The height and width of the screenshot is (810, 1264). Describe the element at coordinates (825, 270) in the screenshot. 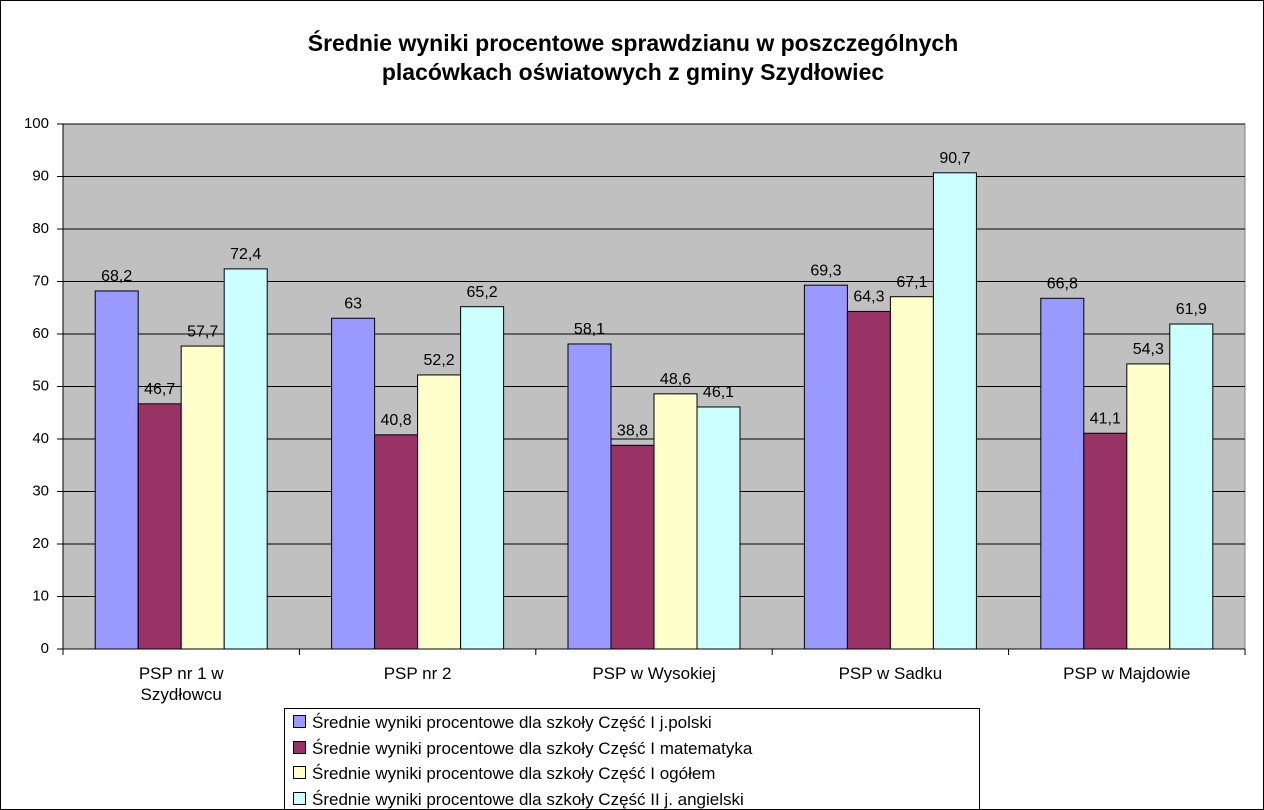

I see `data-label: 69,3` at that location.